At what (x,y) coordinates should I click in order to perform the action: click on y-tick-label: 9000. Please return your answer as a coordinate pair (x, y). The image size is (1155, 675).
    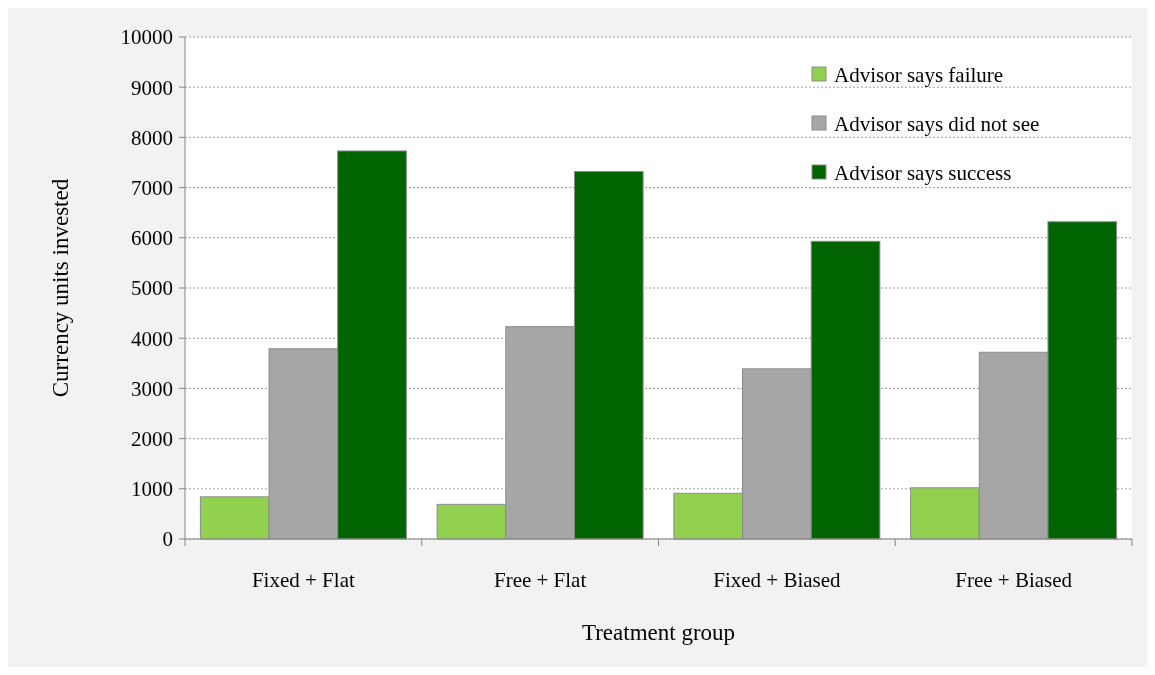
    Looking at the image, I should click on (152, 87).